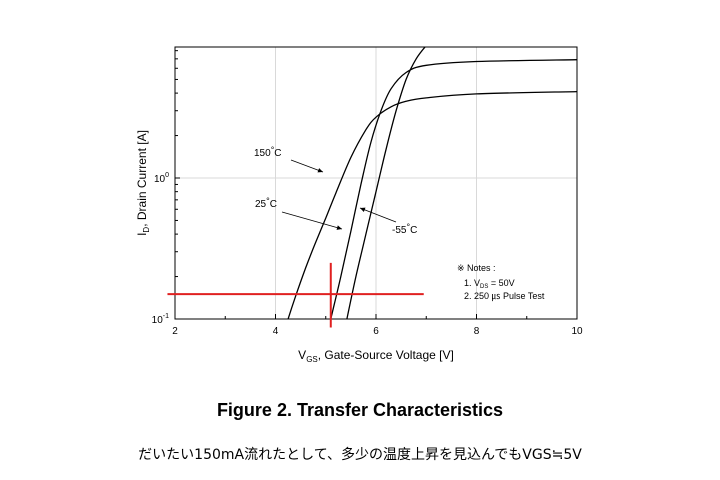 This screenshot has width=720, height=480. I want to click on x-tick-label: 6, so click(376, 331).